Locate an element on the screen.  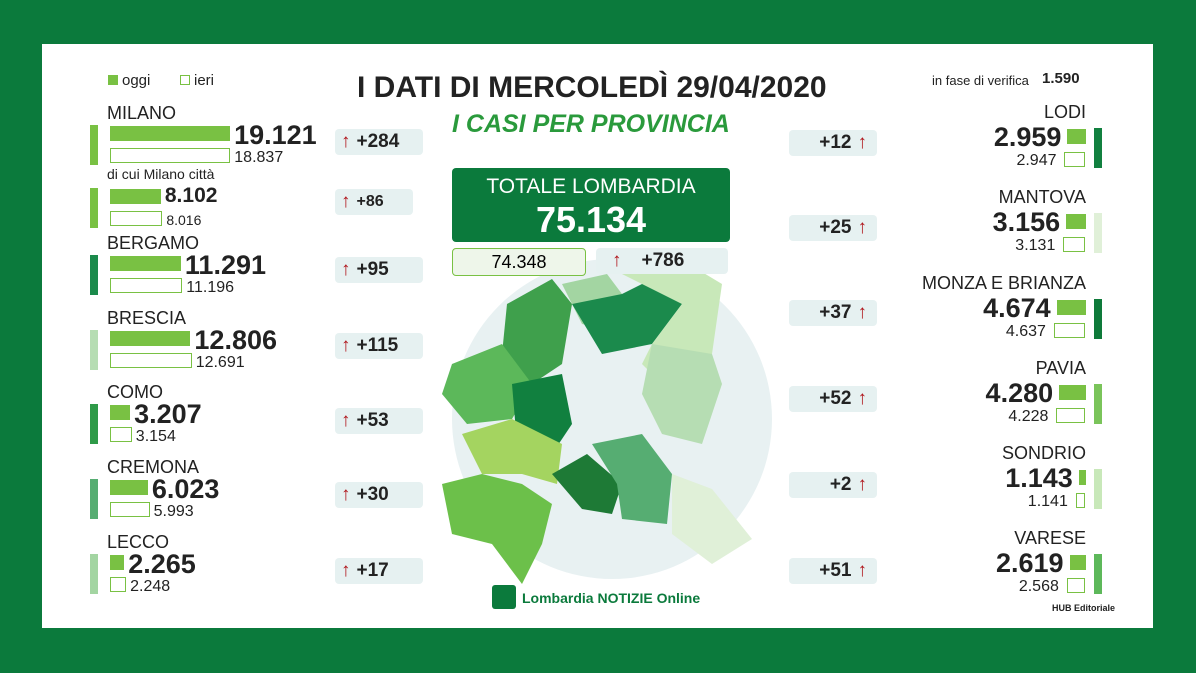
delta-value: +284 is located at coordinates (378, 141).